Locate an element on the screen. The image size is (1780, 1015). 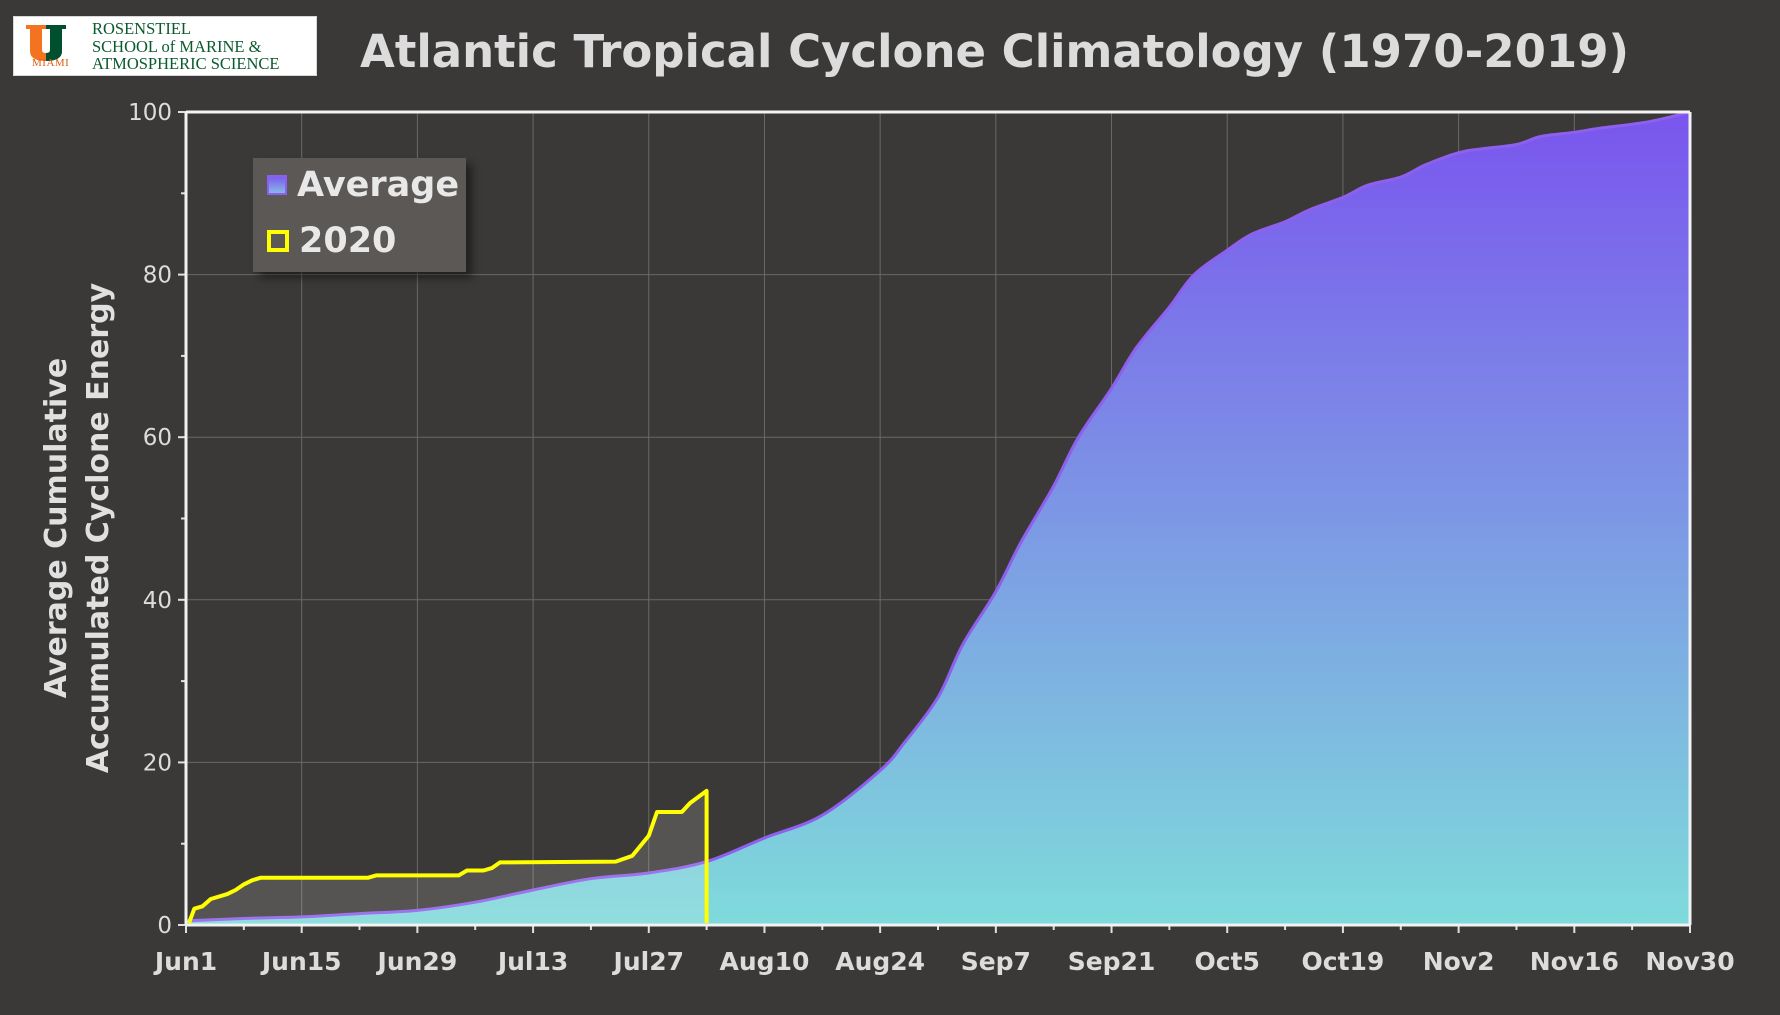
x-tick-label: Nov16 is located at coordinates (1574, 961).